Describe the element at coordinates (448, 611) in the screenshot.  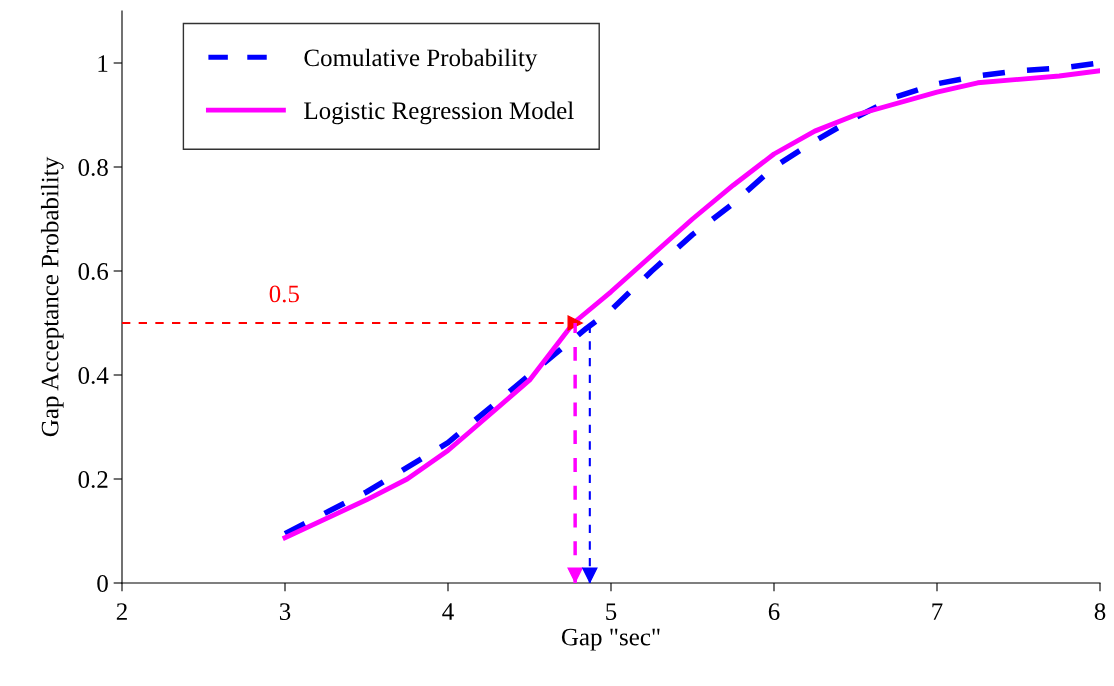
I see `x-tick-label: 4` at that location.